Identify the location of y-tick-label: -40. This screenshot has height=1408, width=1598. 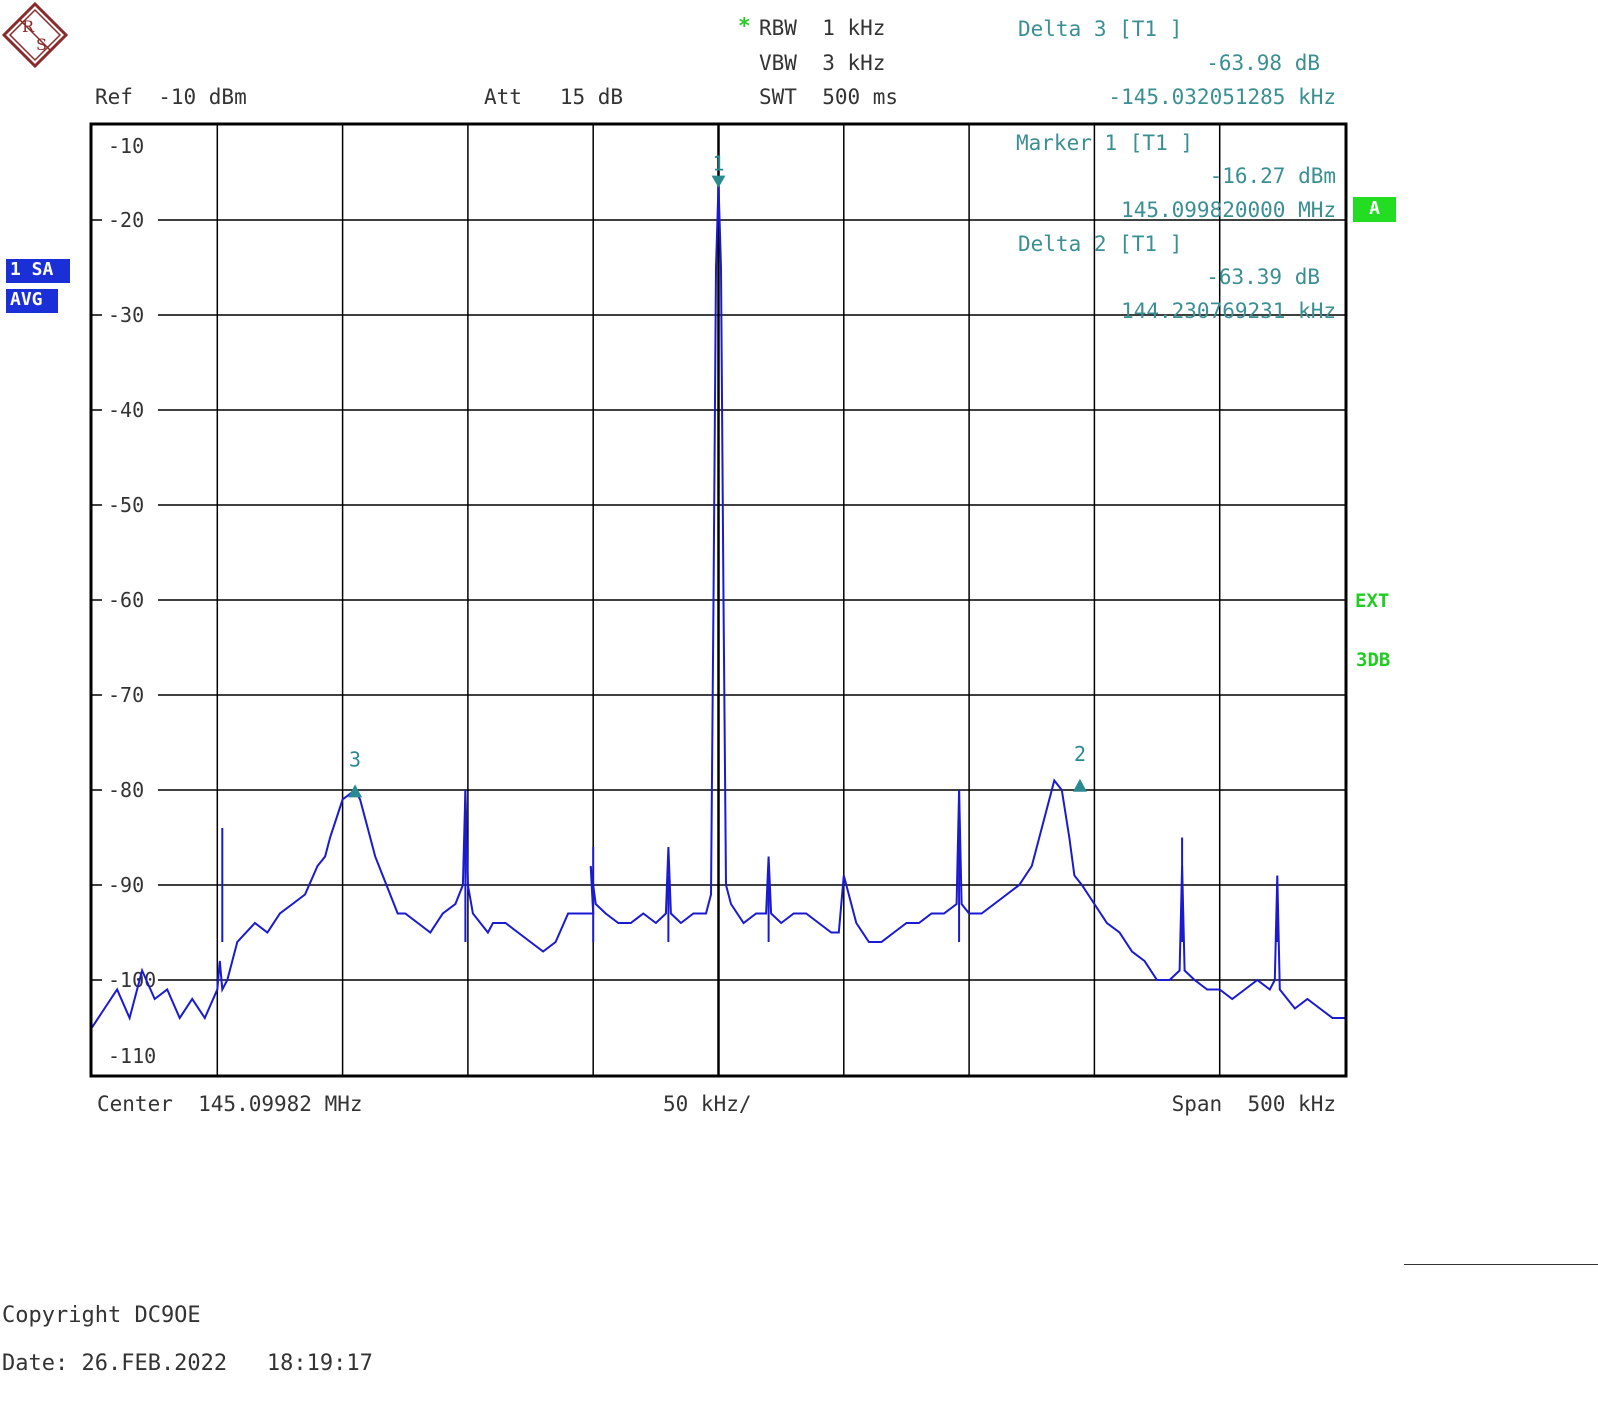
(126, 410).